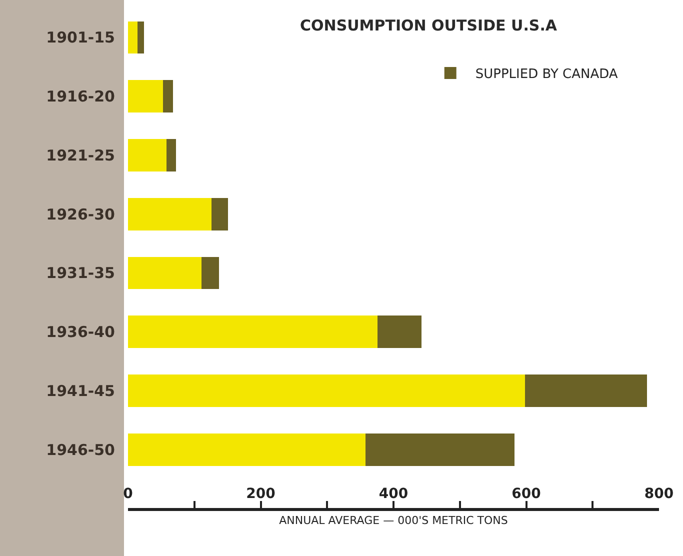 The height and width of the screenshot is (556, 683). Describe the element at coordinates (128, 494) in the screenshot. I see `x-tick-label: 0` at that location.